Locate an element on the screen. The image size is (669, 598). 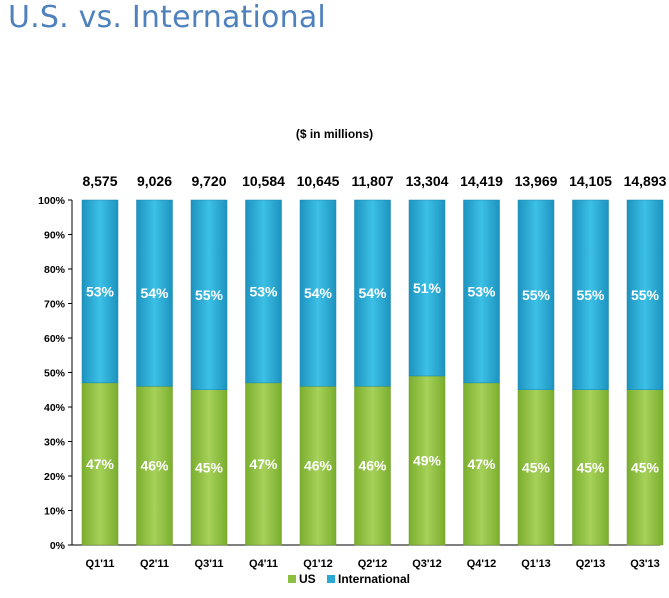
y-tick-label: 40% is located at coordinates (55, 408).